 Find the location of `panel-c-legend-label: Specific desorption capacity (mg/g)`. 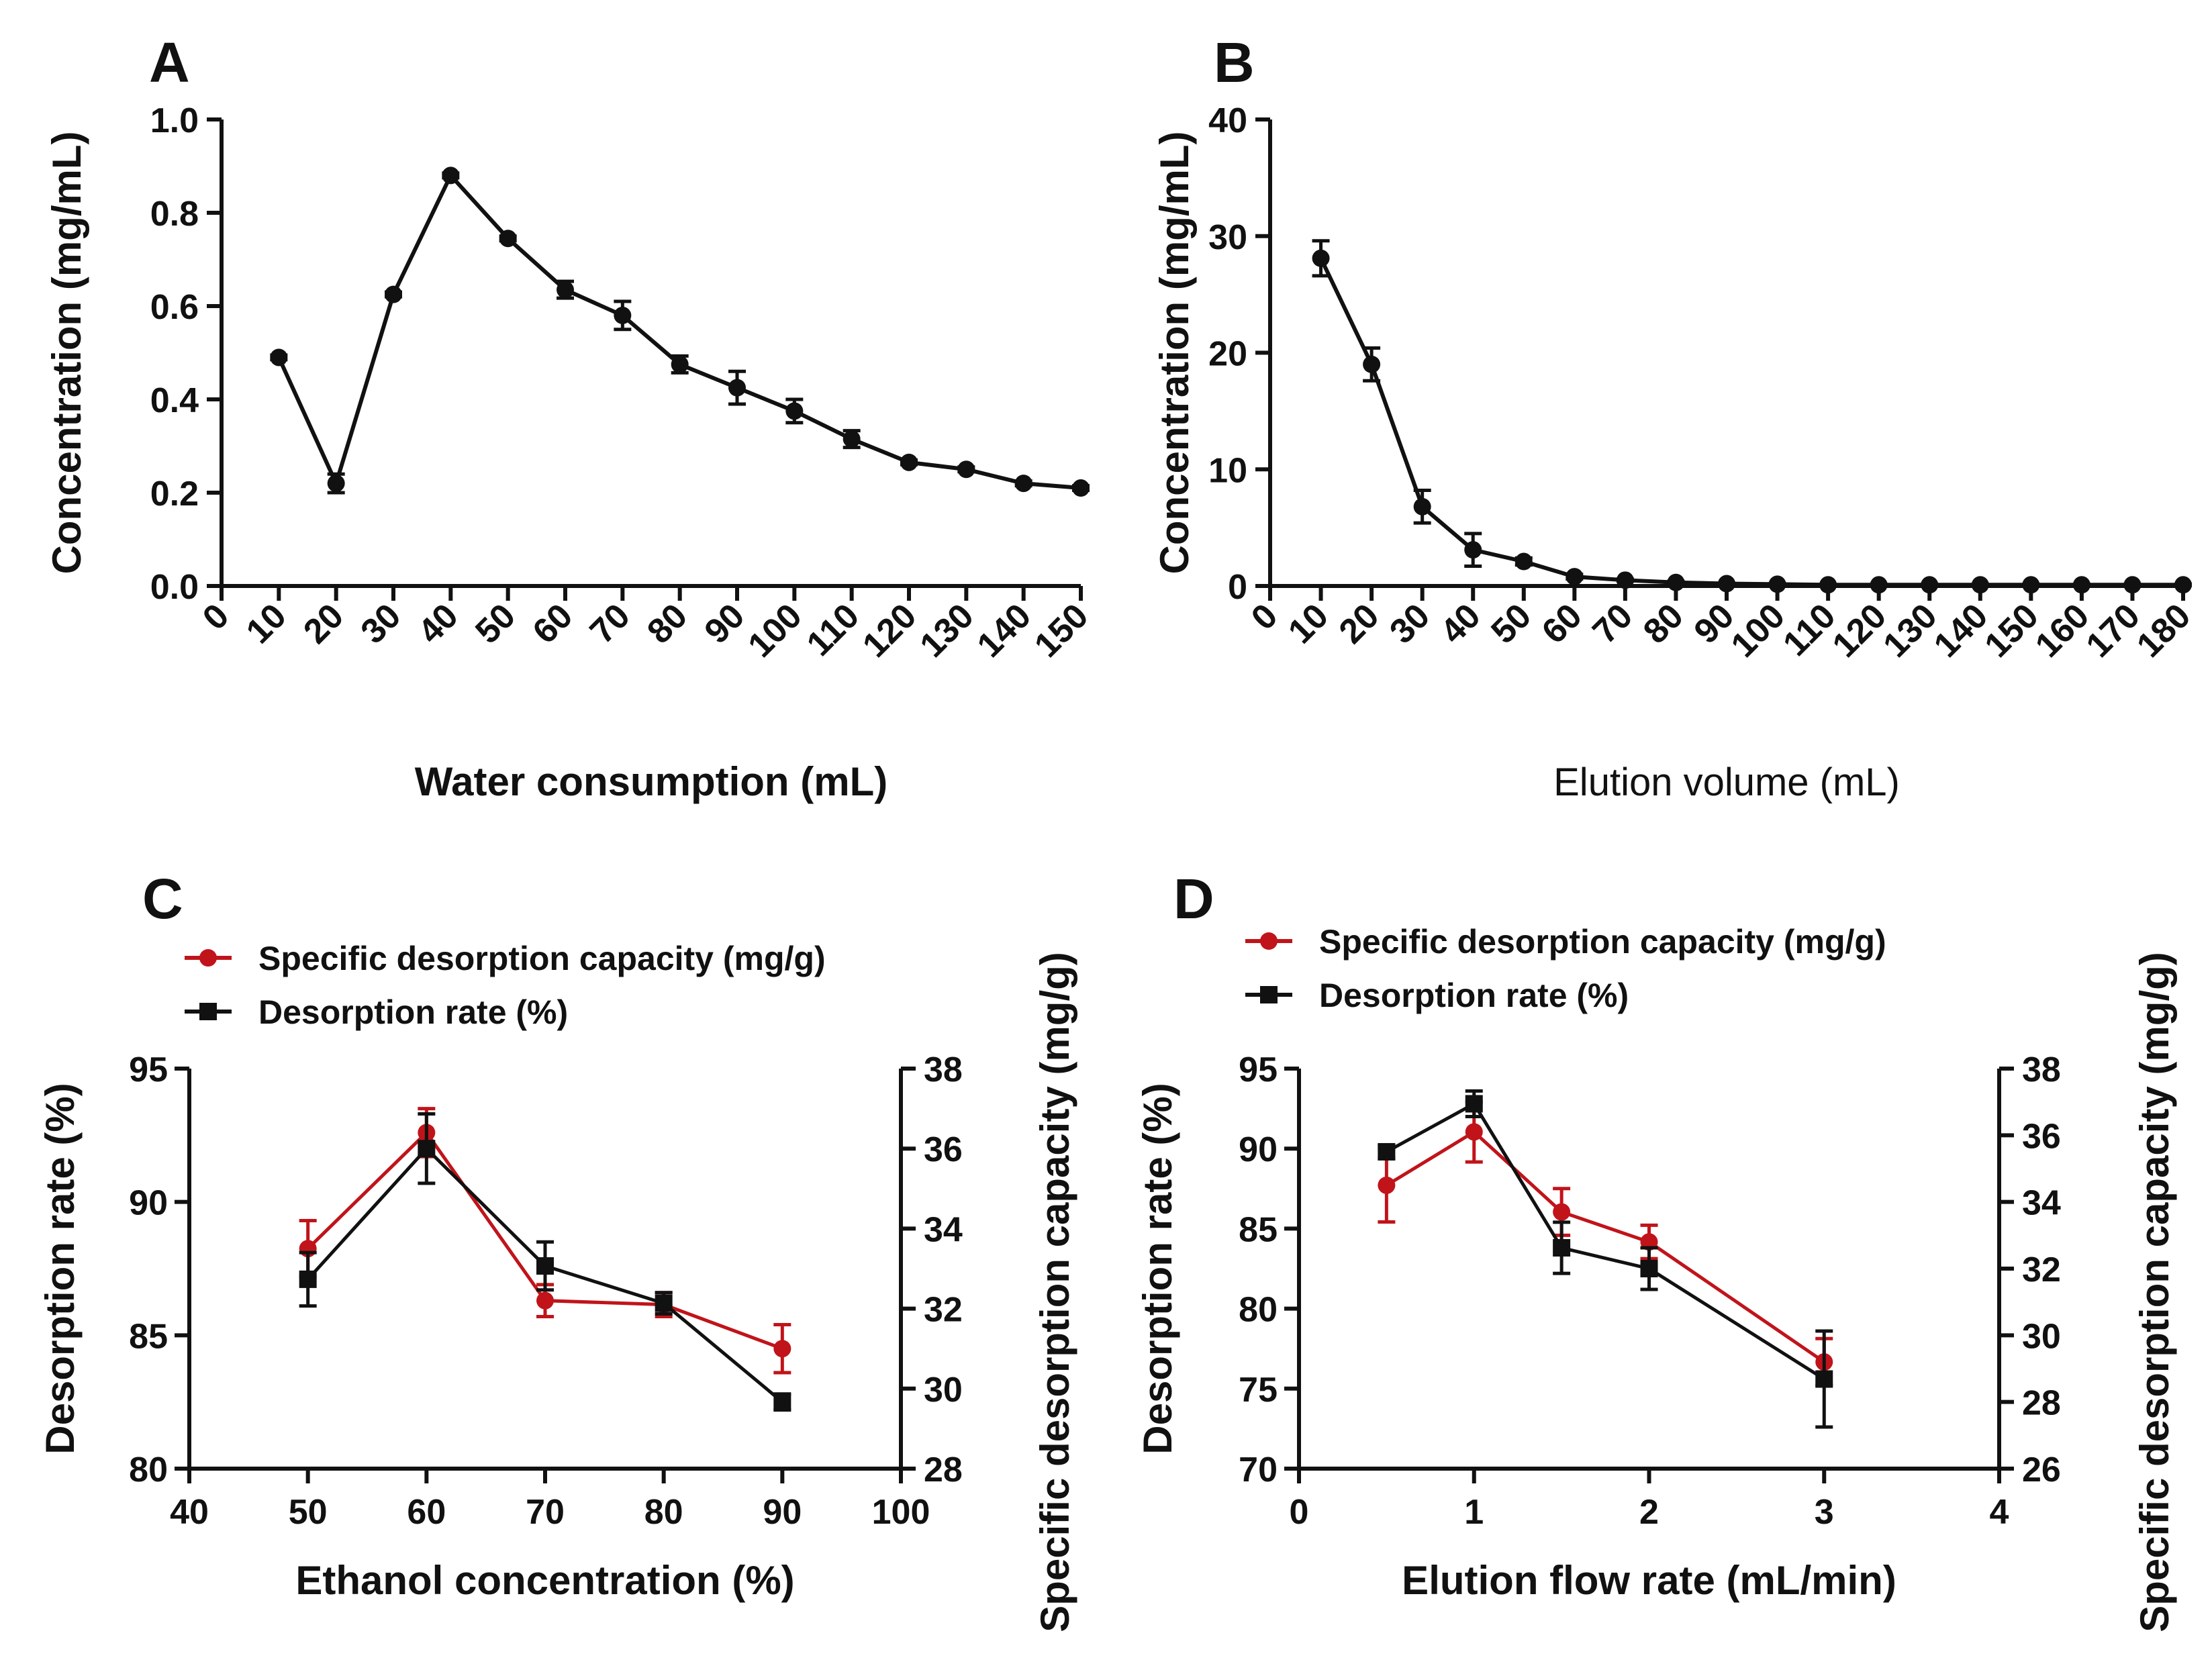

panel-c-legend-label: Specific desorption capacity (mg/g) is located at coordinates (542, 958).